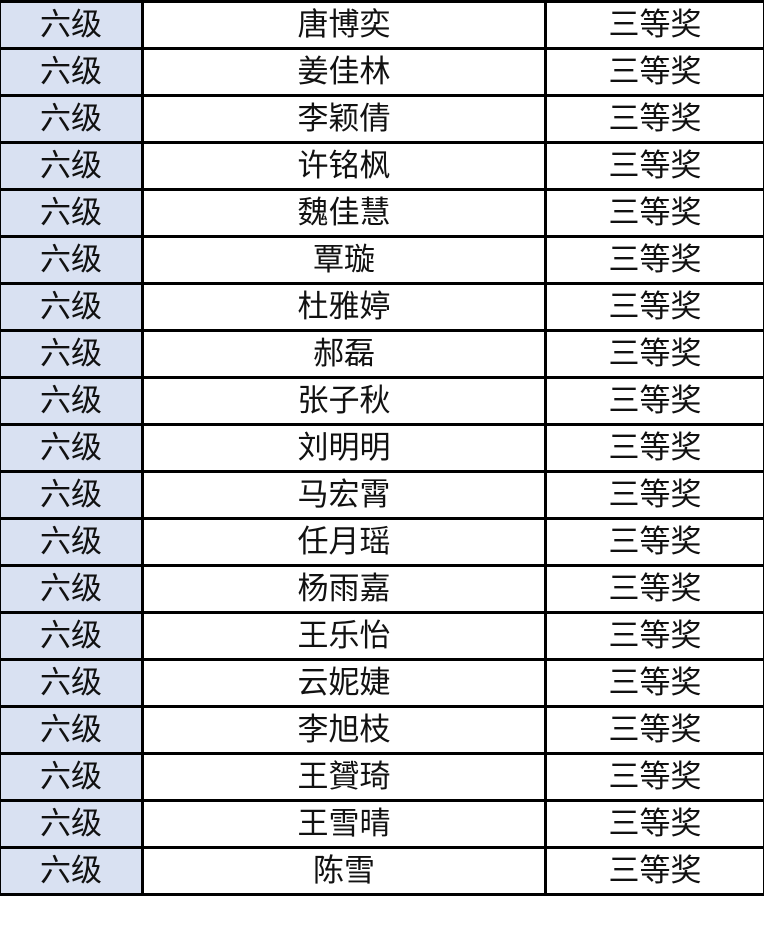 This screenshot has height=946, width=764. Describe the element at coordinates (344, 871) in the screenshot. I see `name-cell: 陈雪` at that location.